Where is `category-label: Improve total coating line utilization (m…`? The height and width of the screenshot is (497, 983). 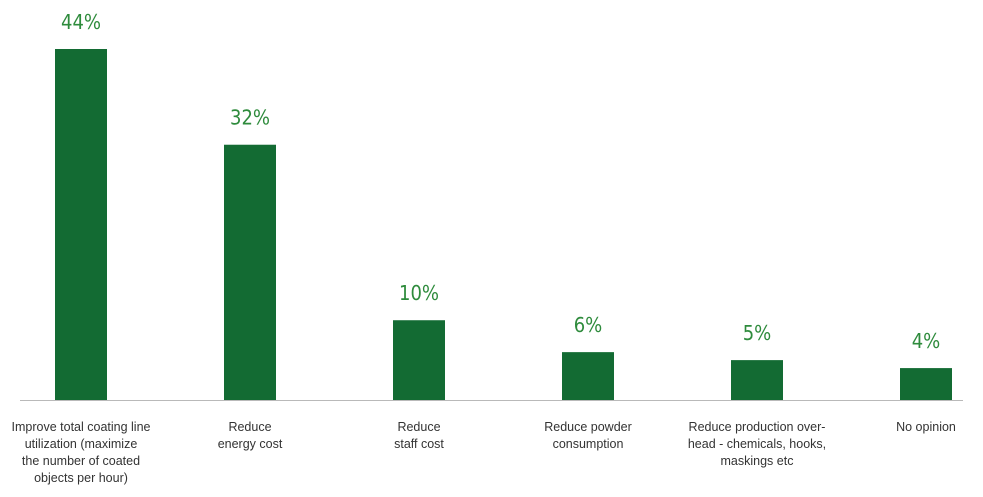
category-label: Improve total coating line utilization (m… is located at coordinates (81, 452).